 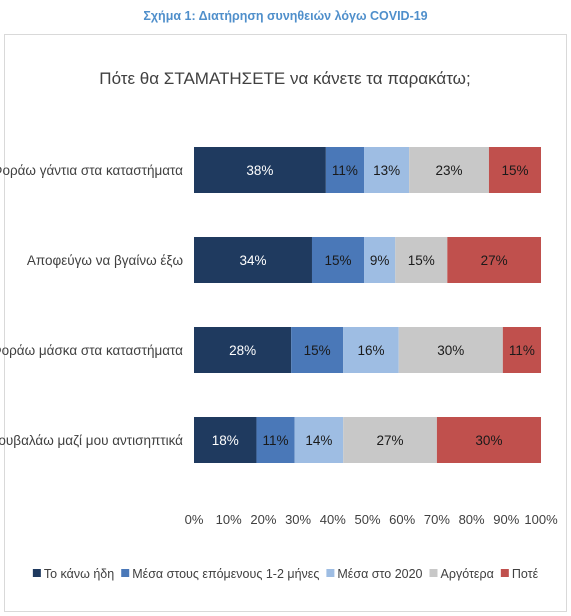 I want to click on x-tick-label: 0%, so click(x=194, y=519).